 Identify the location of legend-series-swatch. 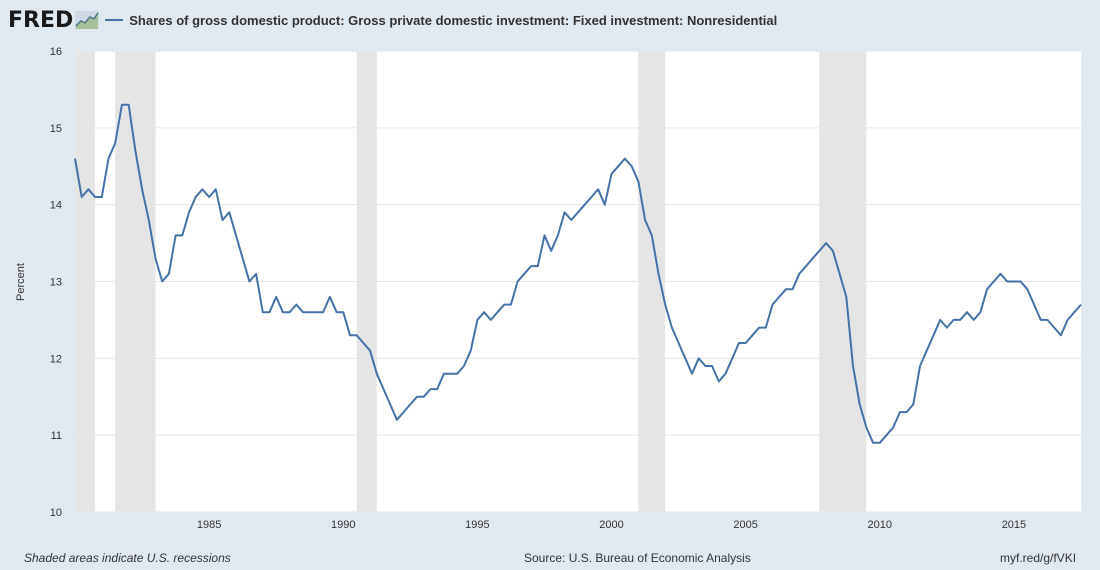
(114, 20).